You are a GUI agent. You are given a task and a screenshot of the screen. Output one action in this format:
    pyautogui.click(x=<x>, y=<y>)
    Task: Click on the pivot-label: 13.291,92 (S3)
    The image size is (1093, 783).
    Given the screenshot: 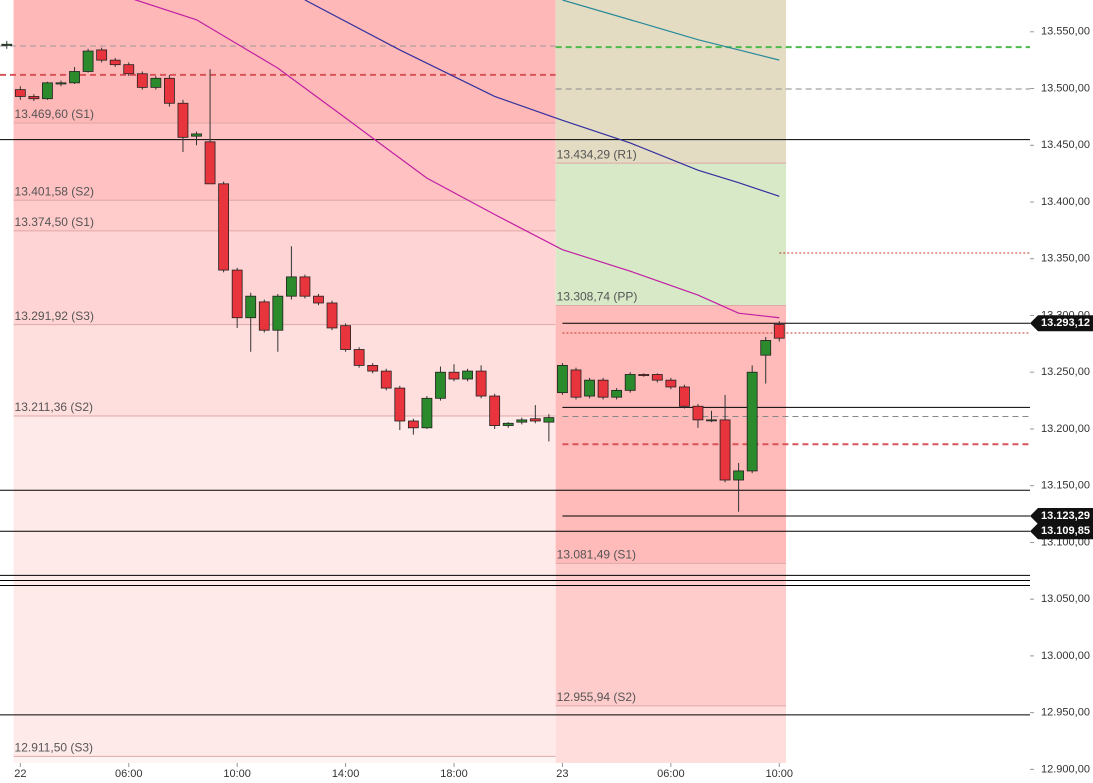 What is the action you would take?
    pyautogui.click(x=54, y=316)
    